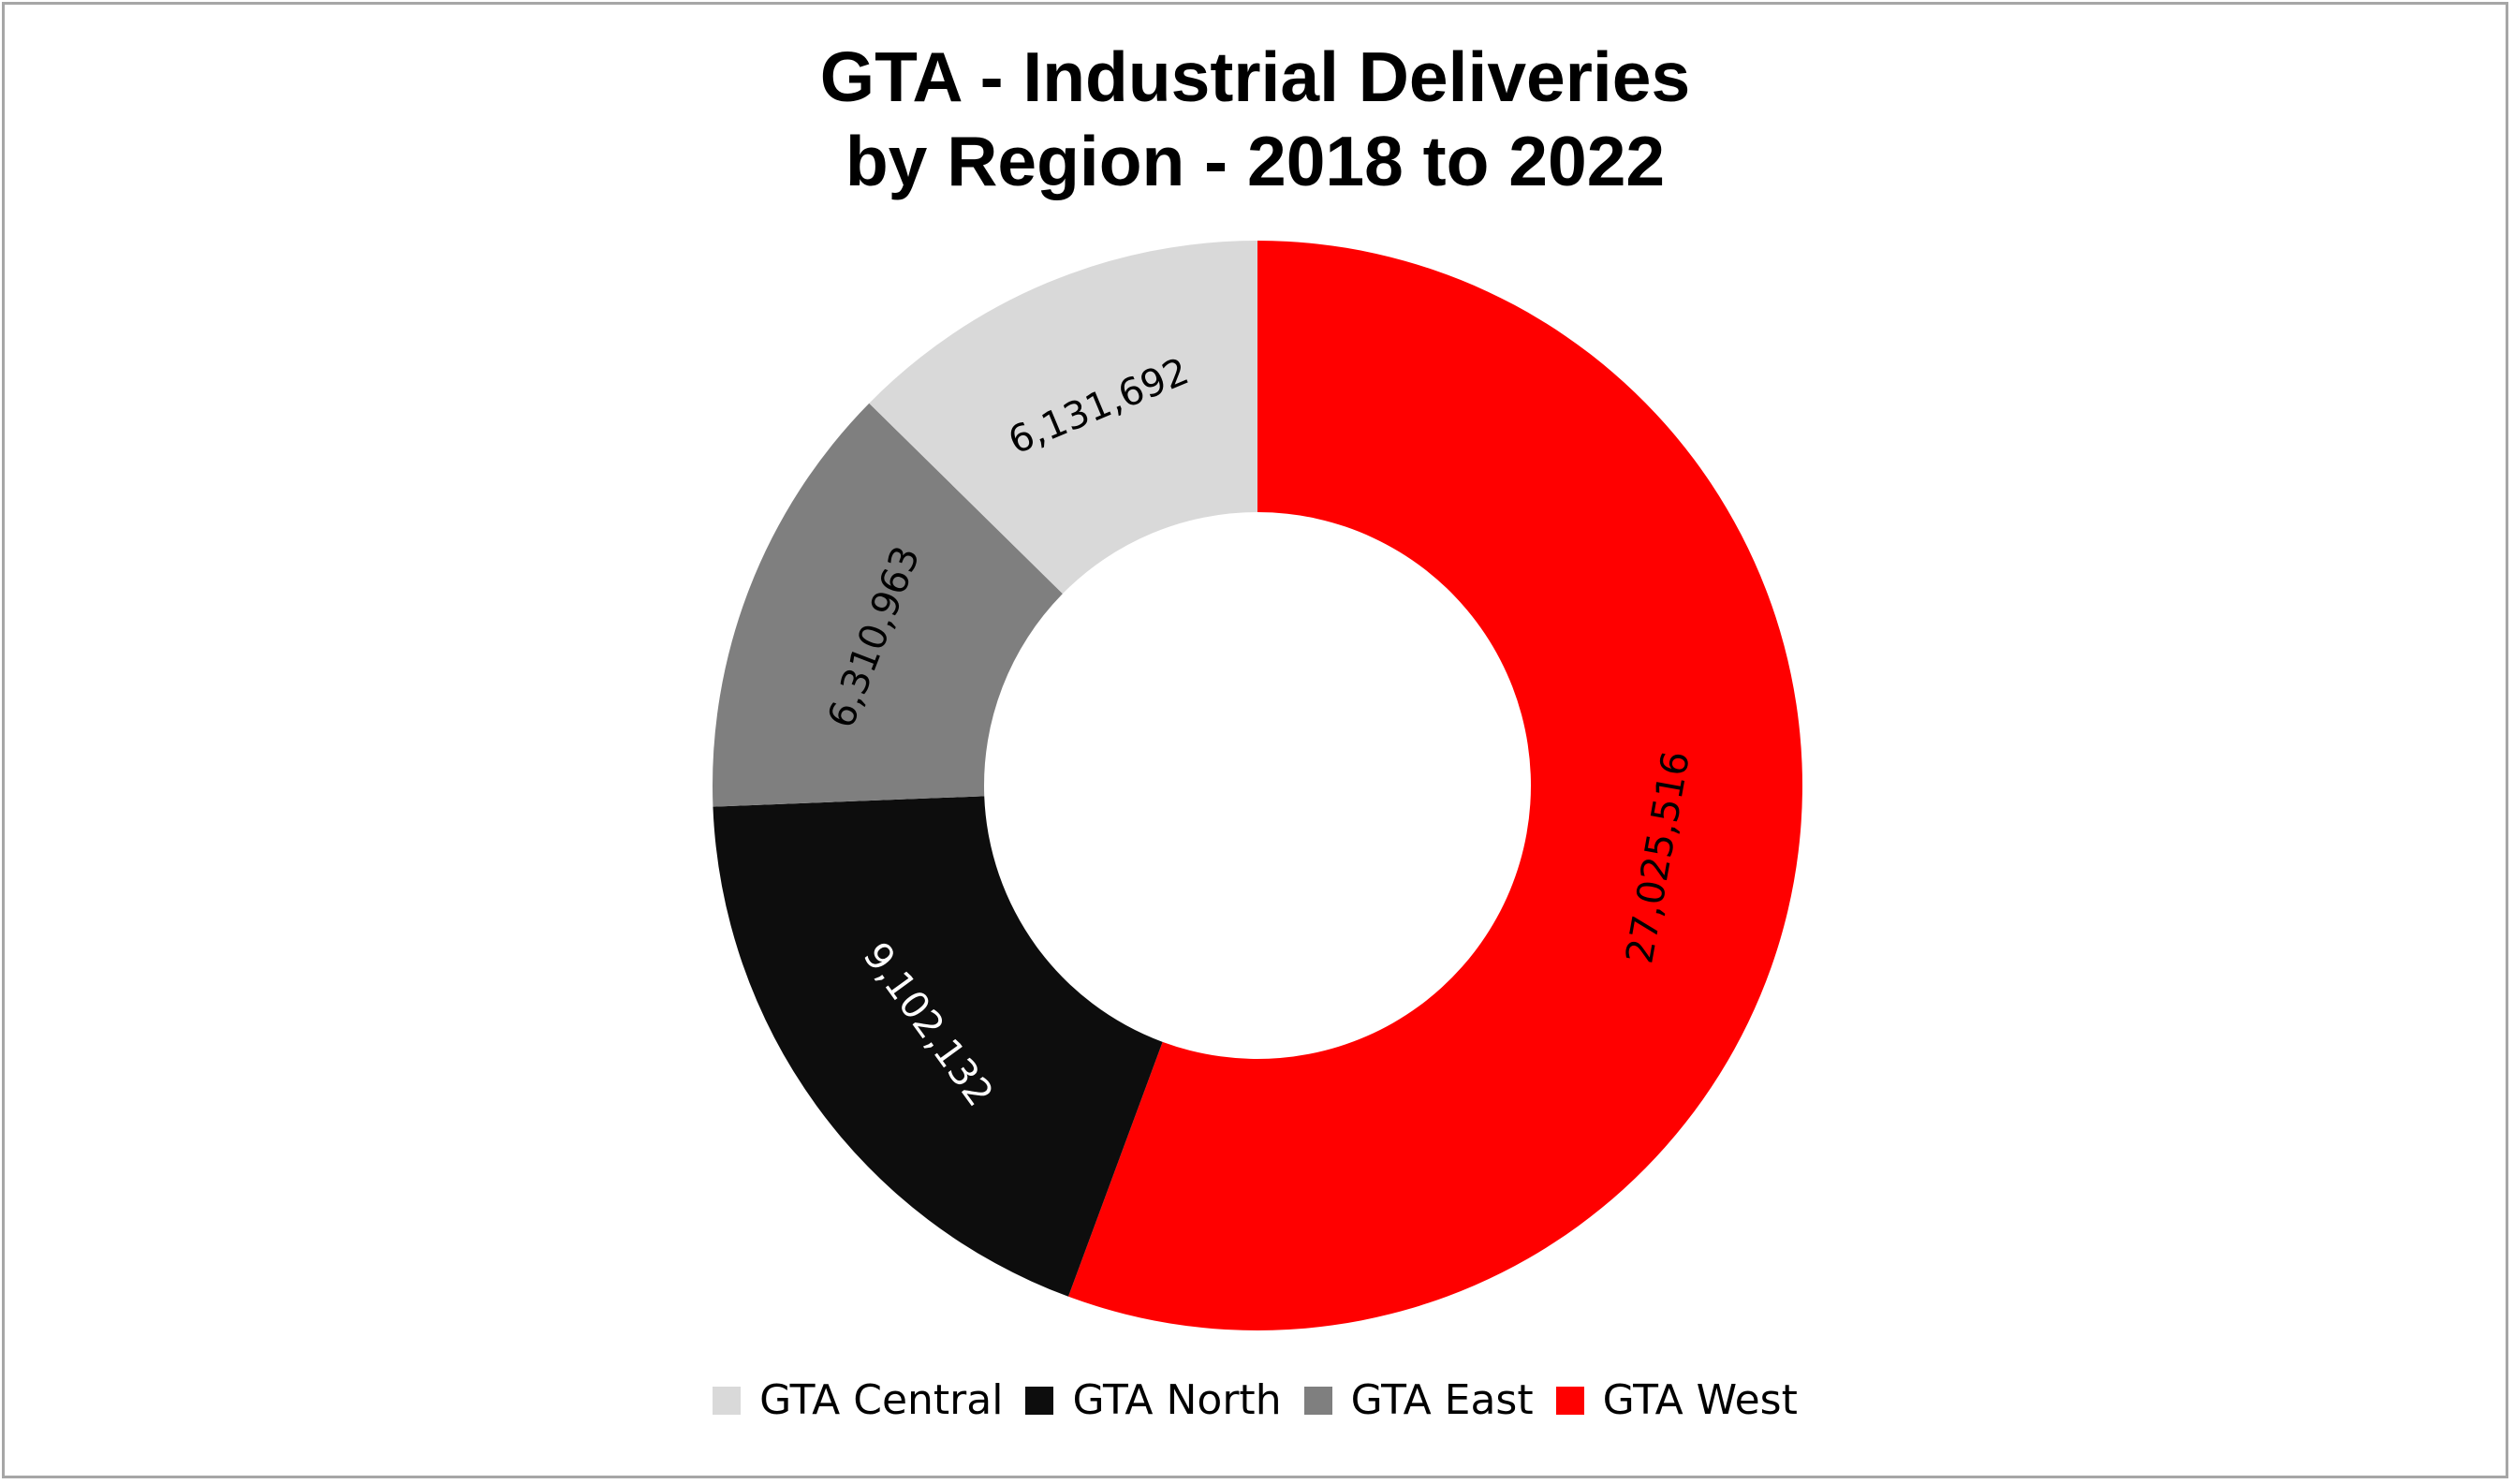 This screenshot has height=1484, width=2514. What do you see at coordinates (881, 1400) in the screenshot?
I see `legend-label-gta-central: GTA Central` at bounding box center [881, 1400].